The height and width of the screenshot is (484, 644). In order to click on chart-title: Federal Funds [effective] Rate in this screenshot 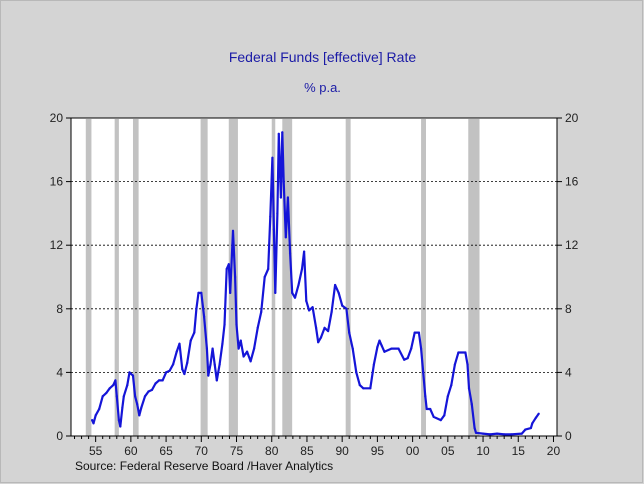, I will do `click(322, 57)`.